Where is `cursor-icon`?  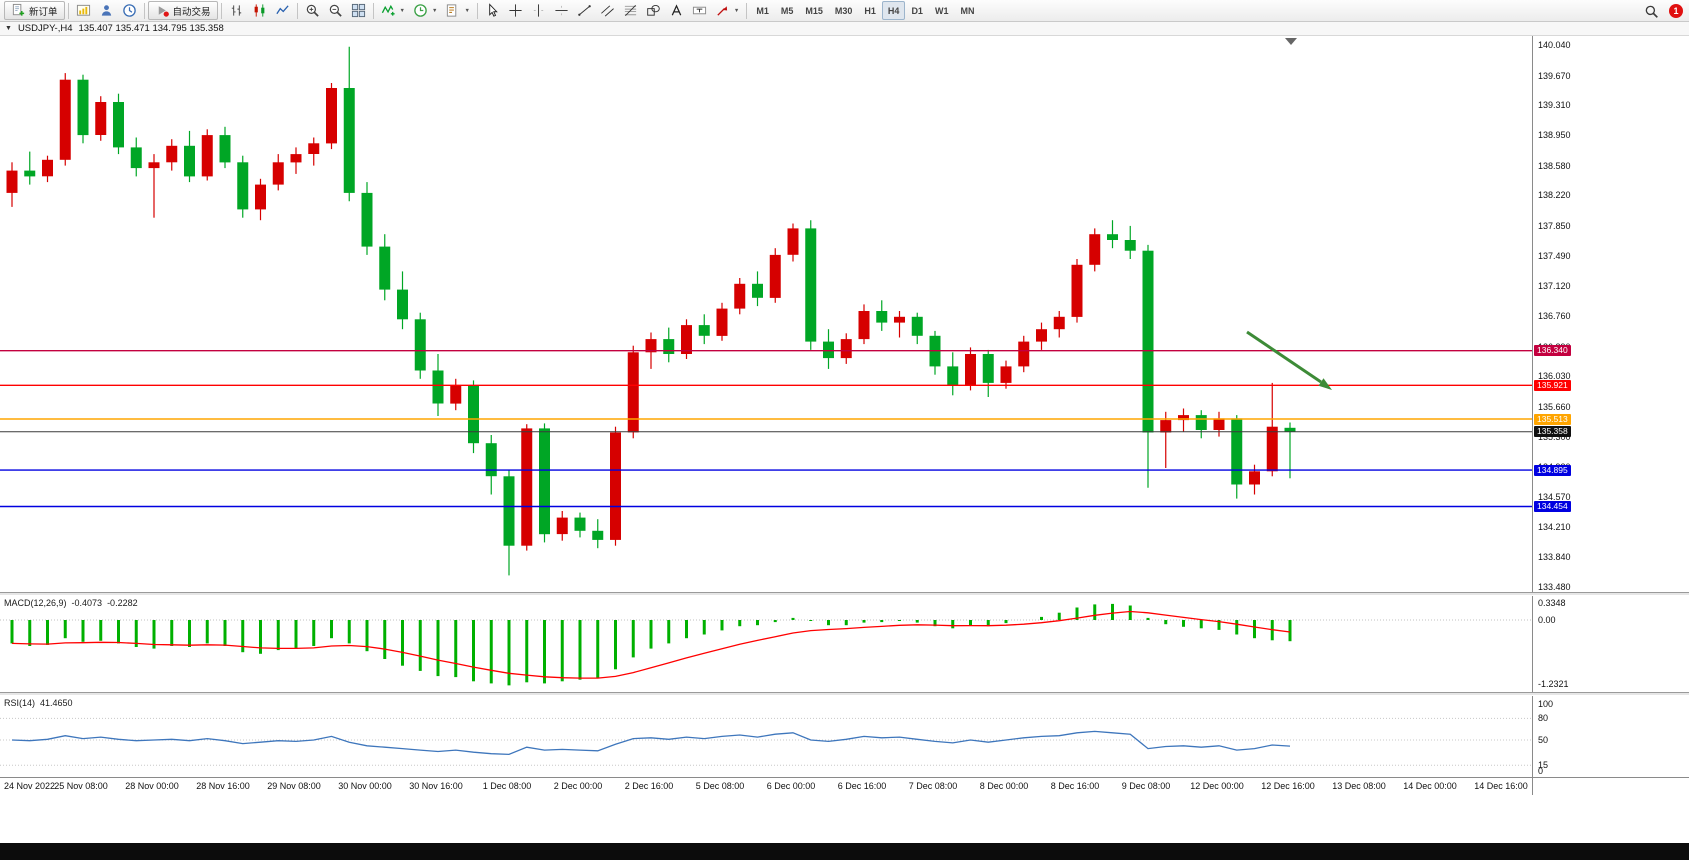
cursor-icon is located at coordinates (493, 10).